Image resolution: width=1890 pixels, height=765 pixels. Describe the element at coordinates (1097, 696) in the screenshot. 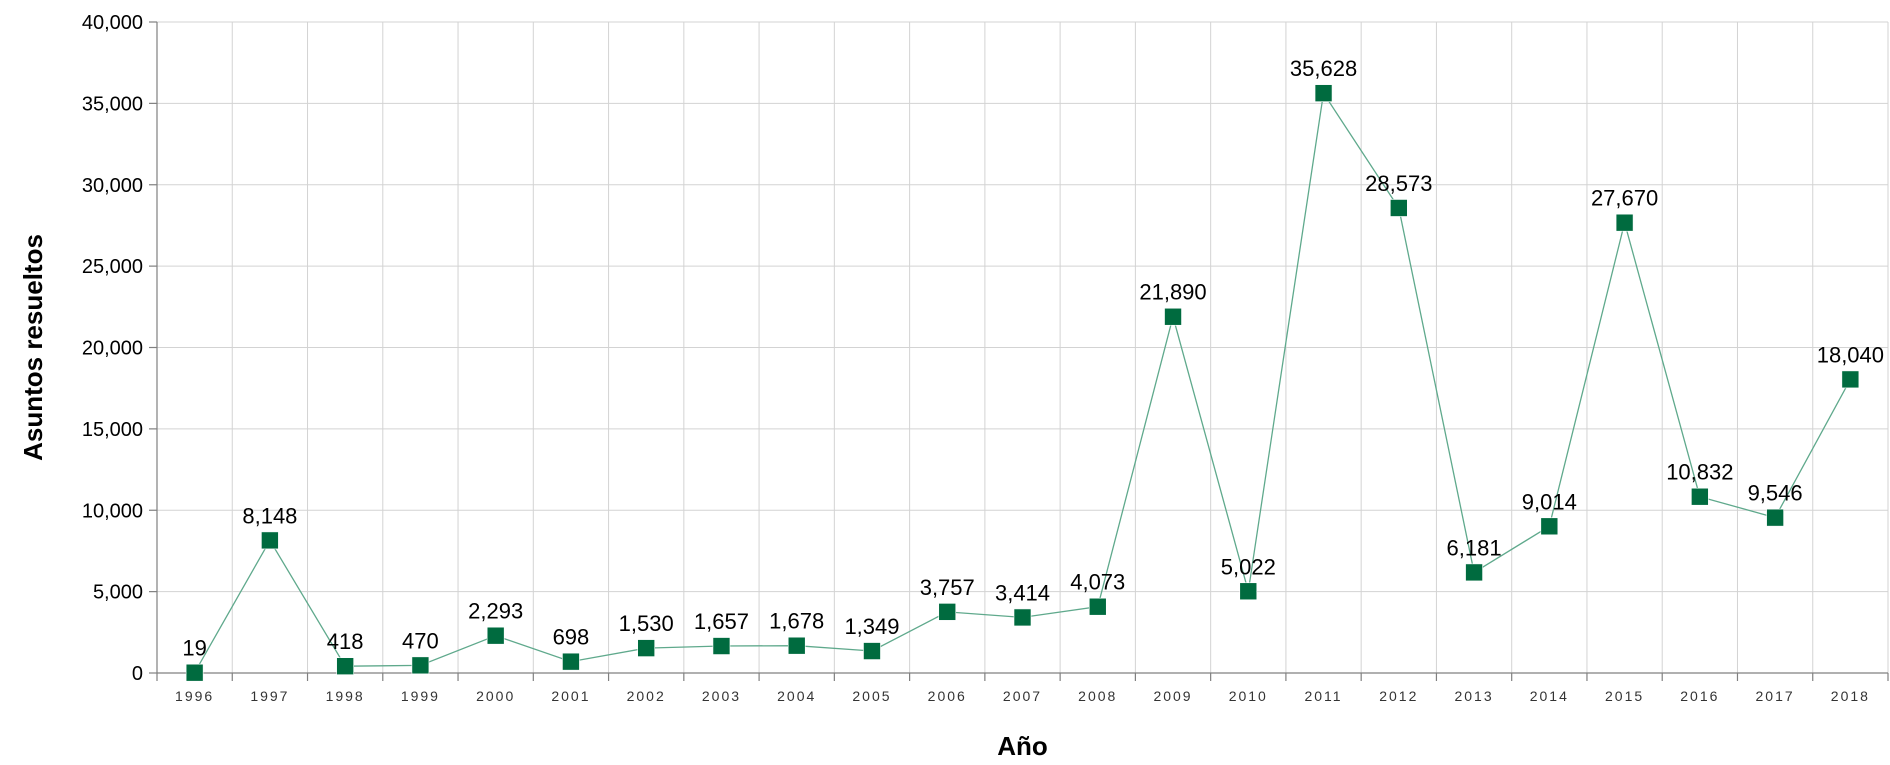

I see `x-tick-label: 2008` at that location.